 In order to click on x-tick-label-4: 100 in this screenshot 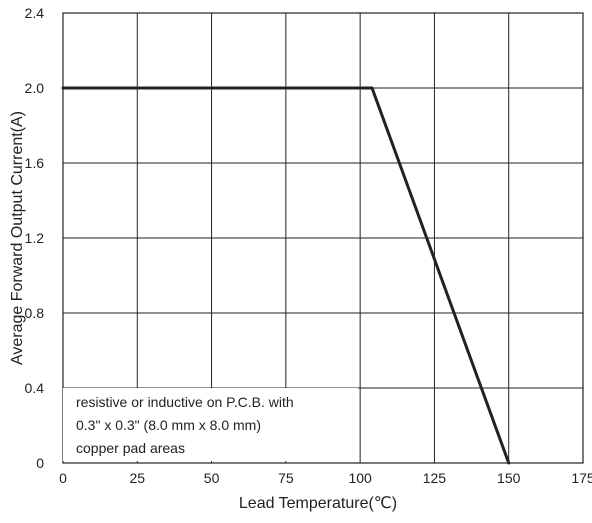, I will do `click(360, 478)`.